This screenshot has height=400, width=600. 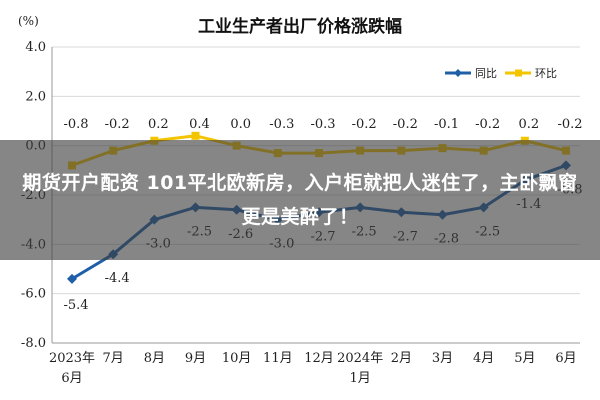 I want to click on chart-title: 工业生产者出厂价格涨跌幅, so click(x=300, y=26).